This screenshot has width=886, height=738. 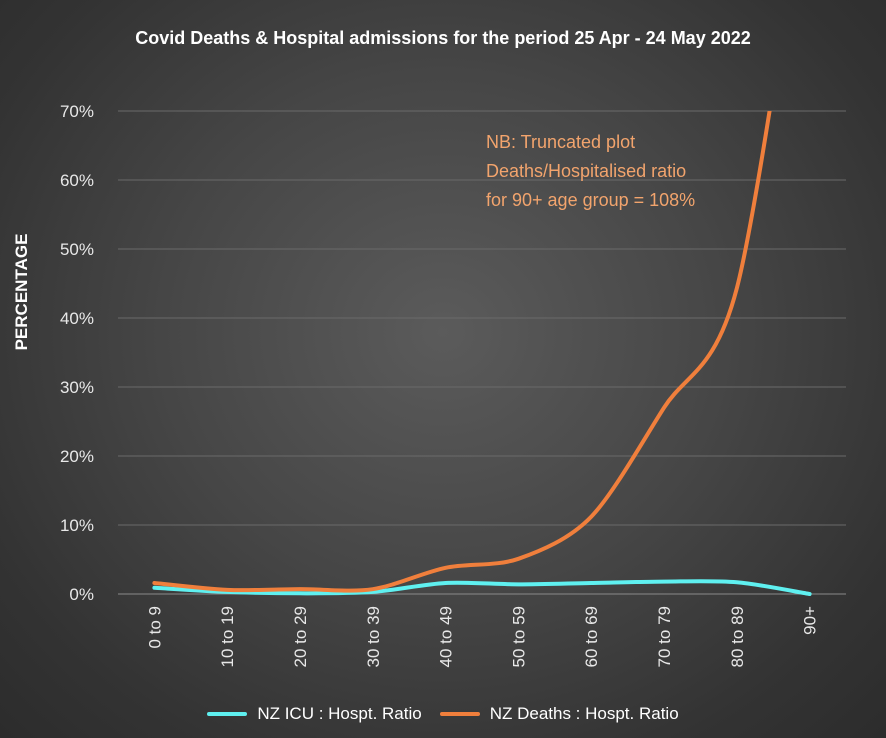 What do you see at coordinates (459, 714) in the screenshot?
I see `legend-swatch-deaths` at bounding box center [459, 714].